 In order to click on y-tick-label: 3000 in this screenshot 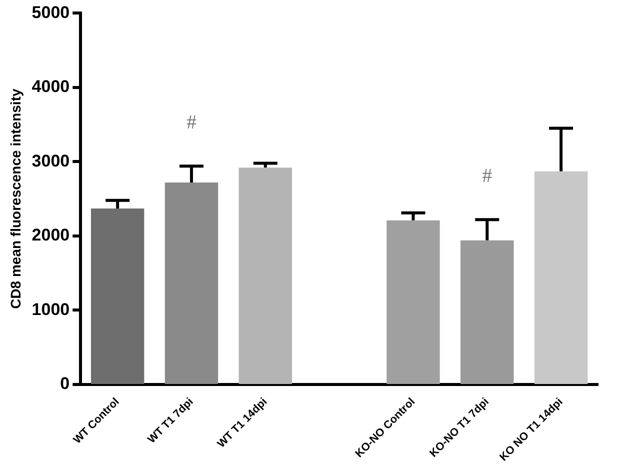, I will do `click(51, 160)`.